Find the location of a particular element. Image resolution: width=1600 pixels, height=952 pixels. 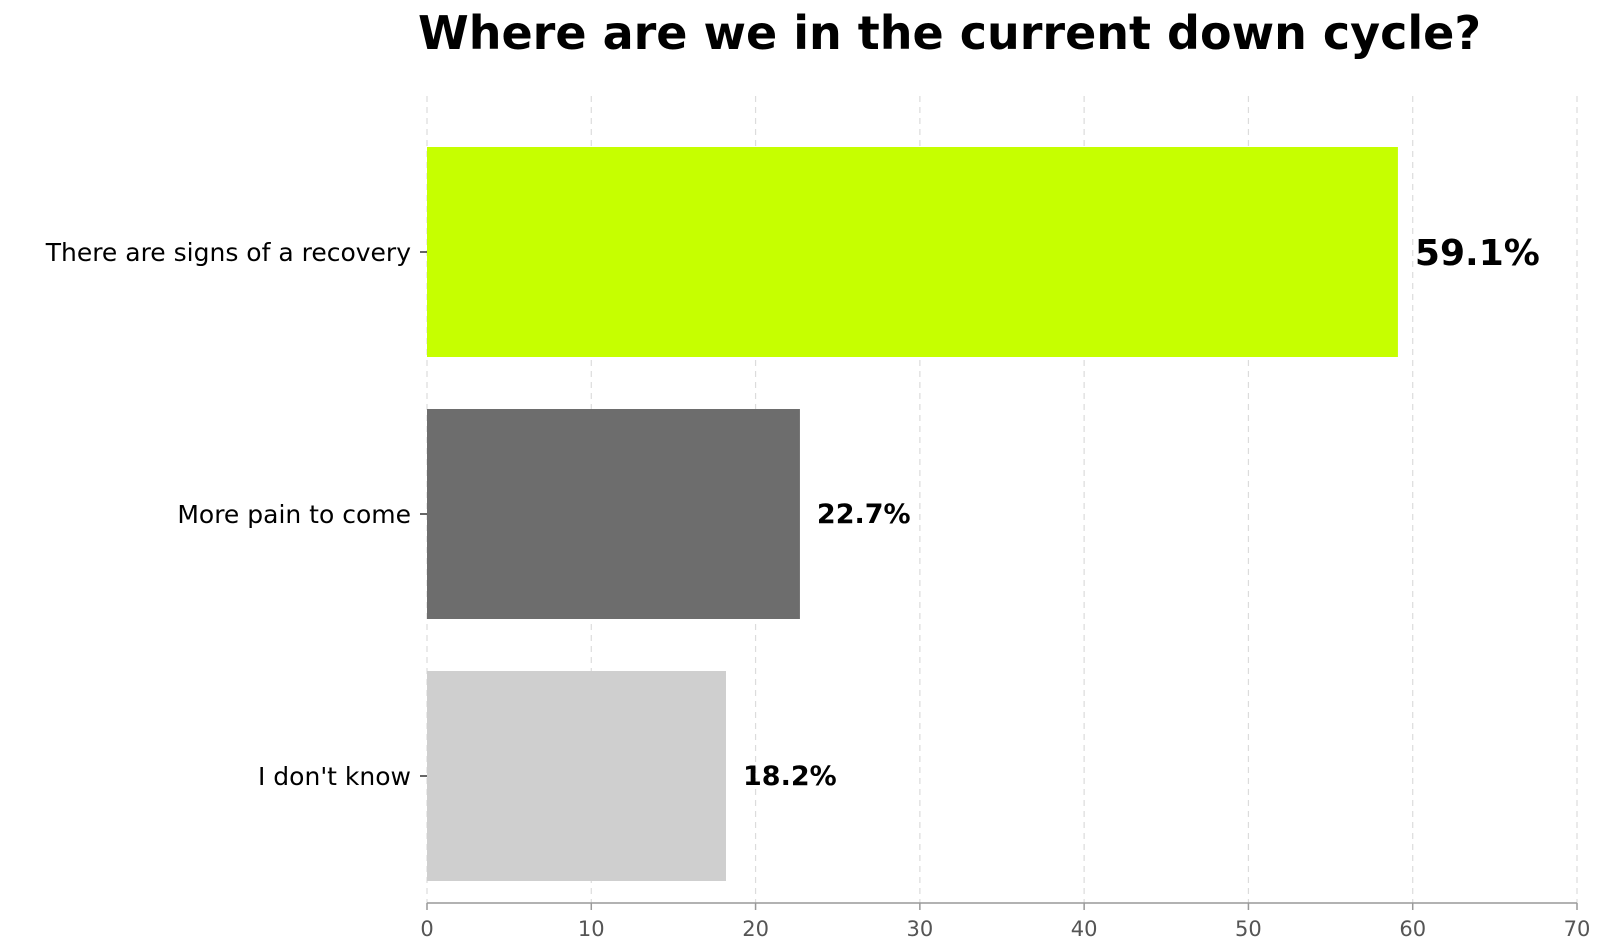

x-tick-label: 40 is located at coordinates (1084, 929).